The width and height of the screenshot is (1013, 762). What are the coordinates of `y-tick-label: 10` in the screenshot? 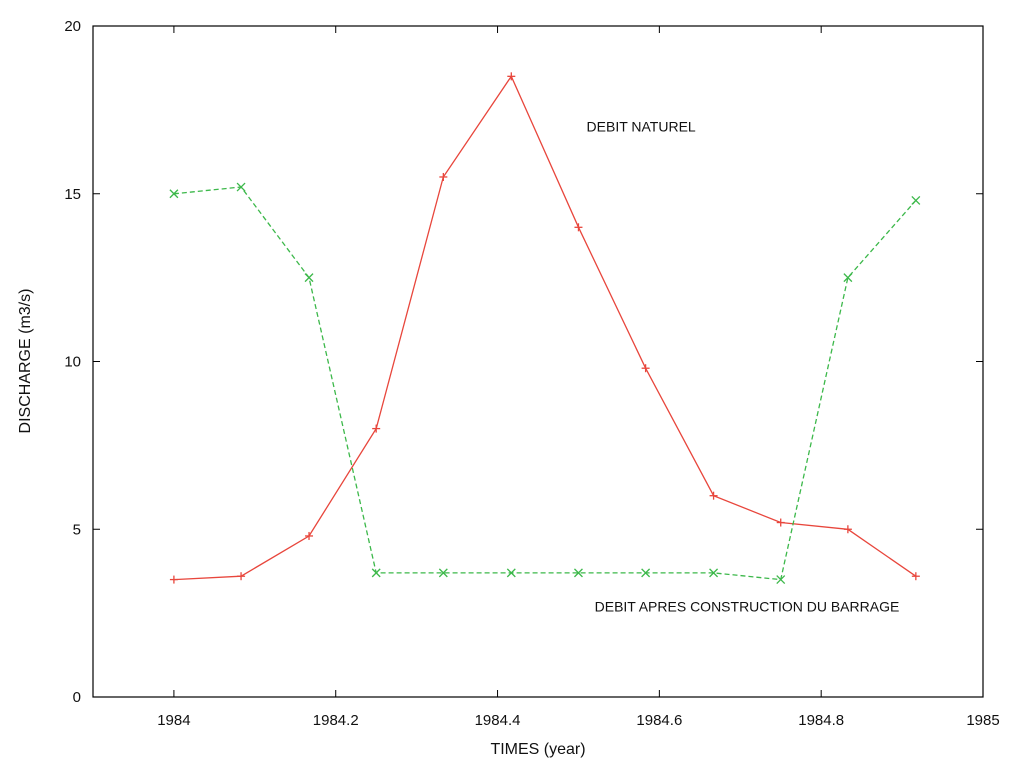 It's located at (72, 362).